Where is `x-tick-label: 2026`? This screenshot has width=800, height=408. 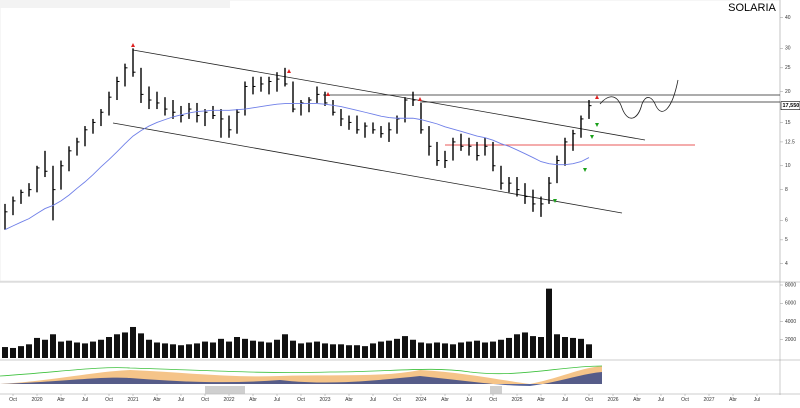
x-tick-label: 2026 is located at coordinates (612, 400).